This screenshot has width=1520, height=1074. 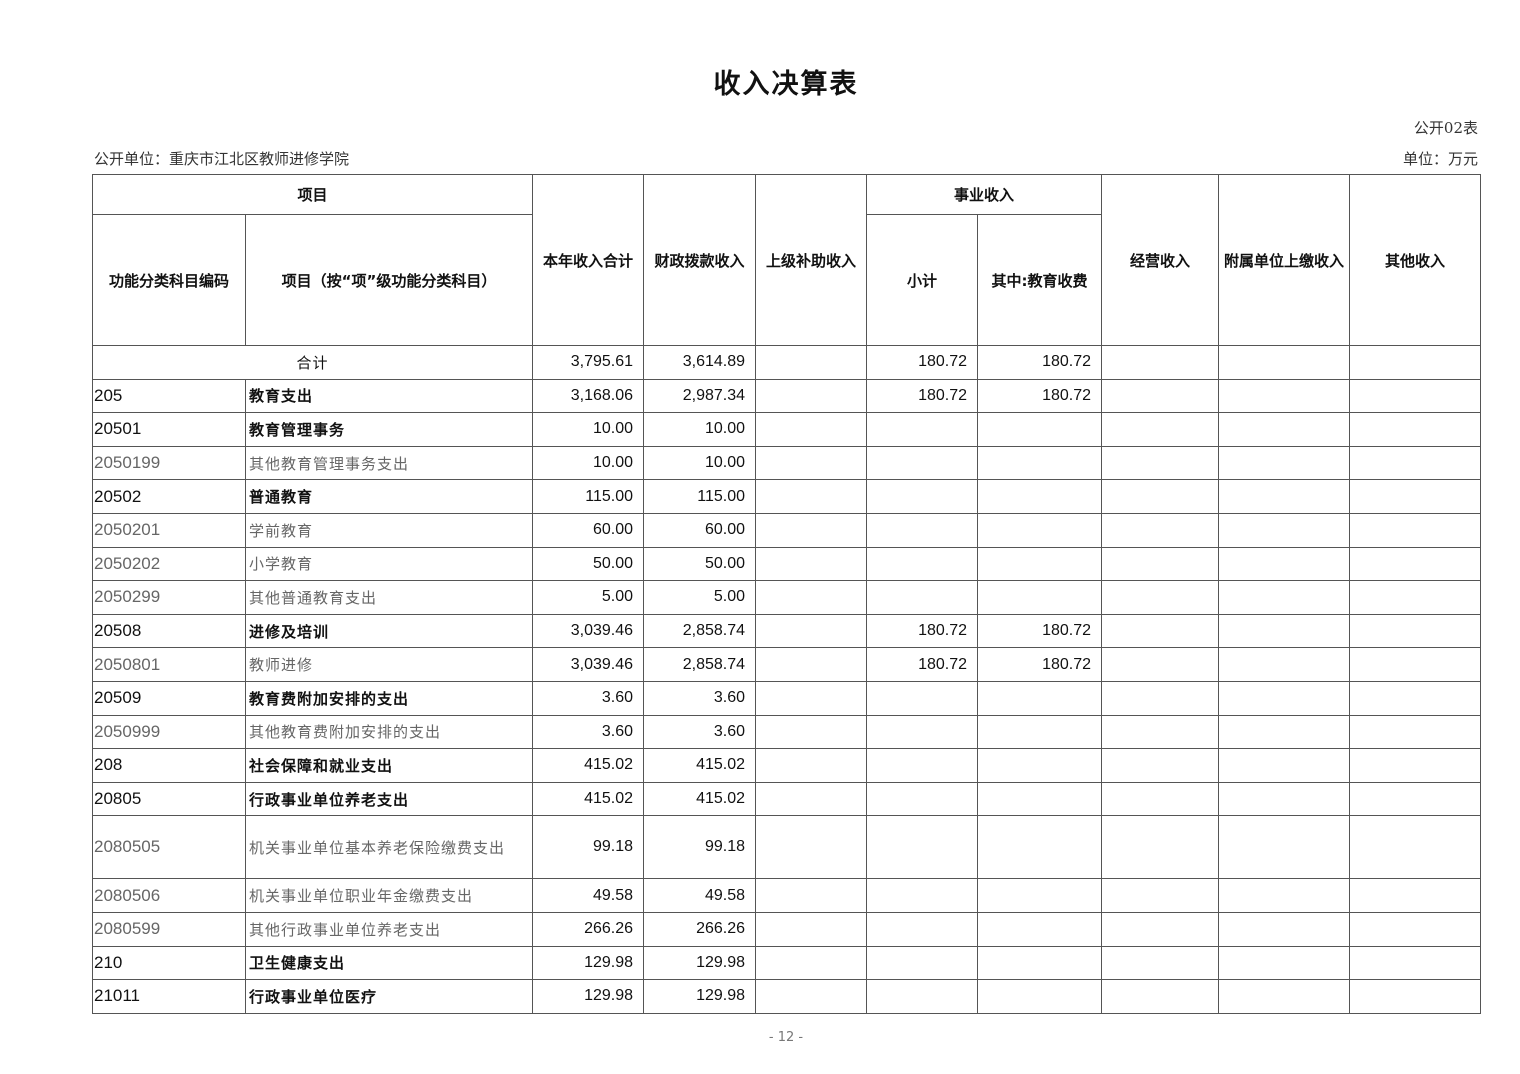 I want to click on table-row: 20509 教育费附加安排的支出 3.60 3.60, so click(x=787, y=698).